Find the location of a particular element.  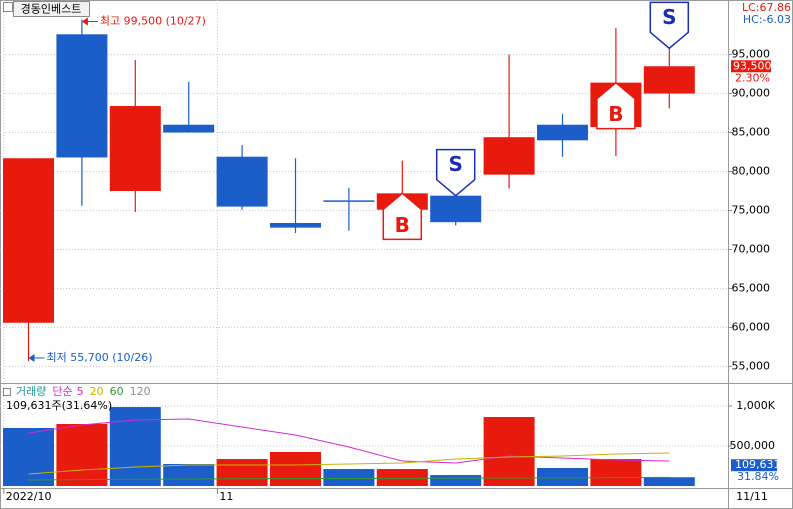

legend-entry: 20 is located at coordinates (97, 391).